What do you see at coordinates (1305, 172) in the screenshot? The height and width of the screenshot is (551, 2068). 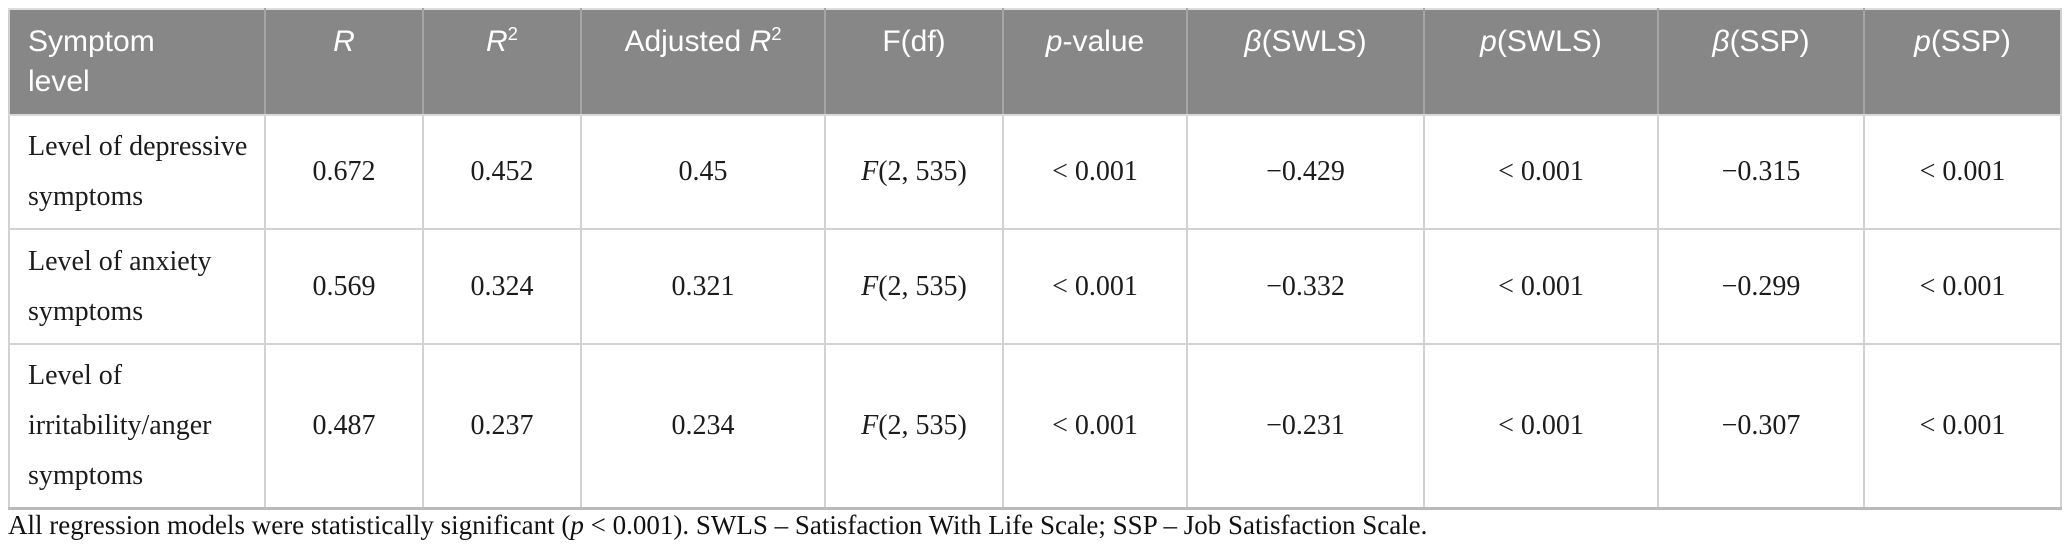 I see `cell-beta-swls: −0.429` at bounding box center [1305, 172].